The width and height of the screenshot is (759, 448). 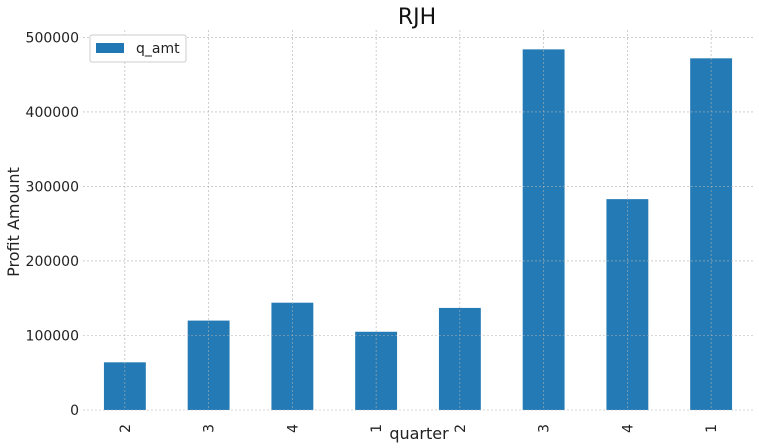 I want to click on legend: q_amt, so click(x=138, y=48).